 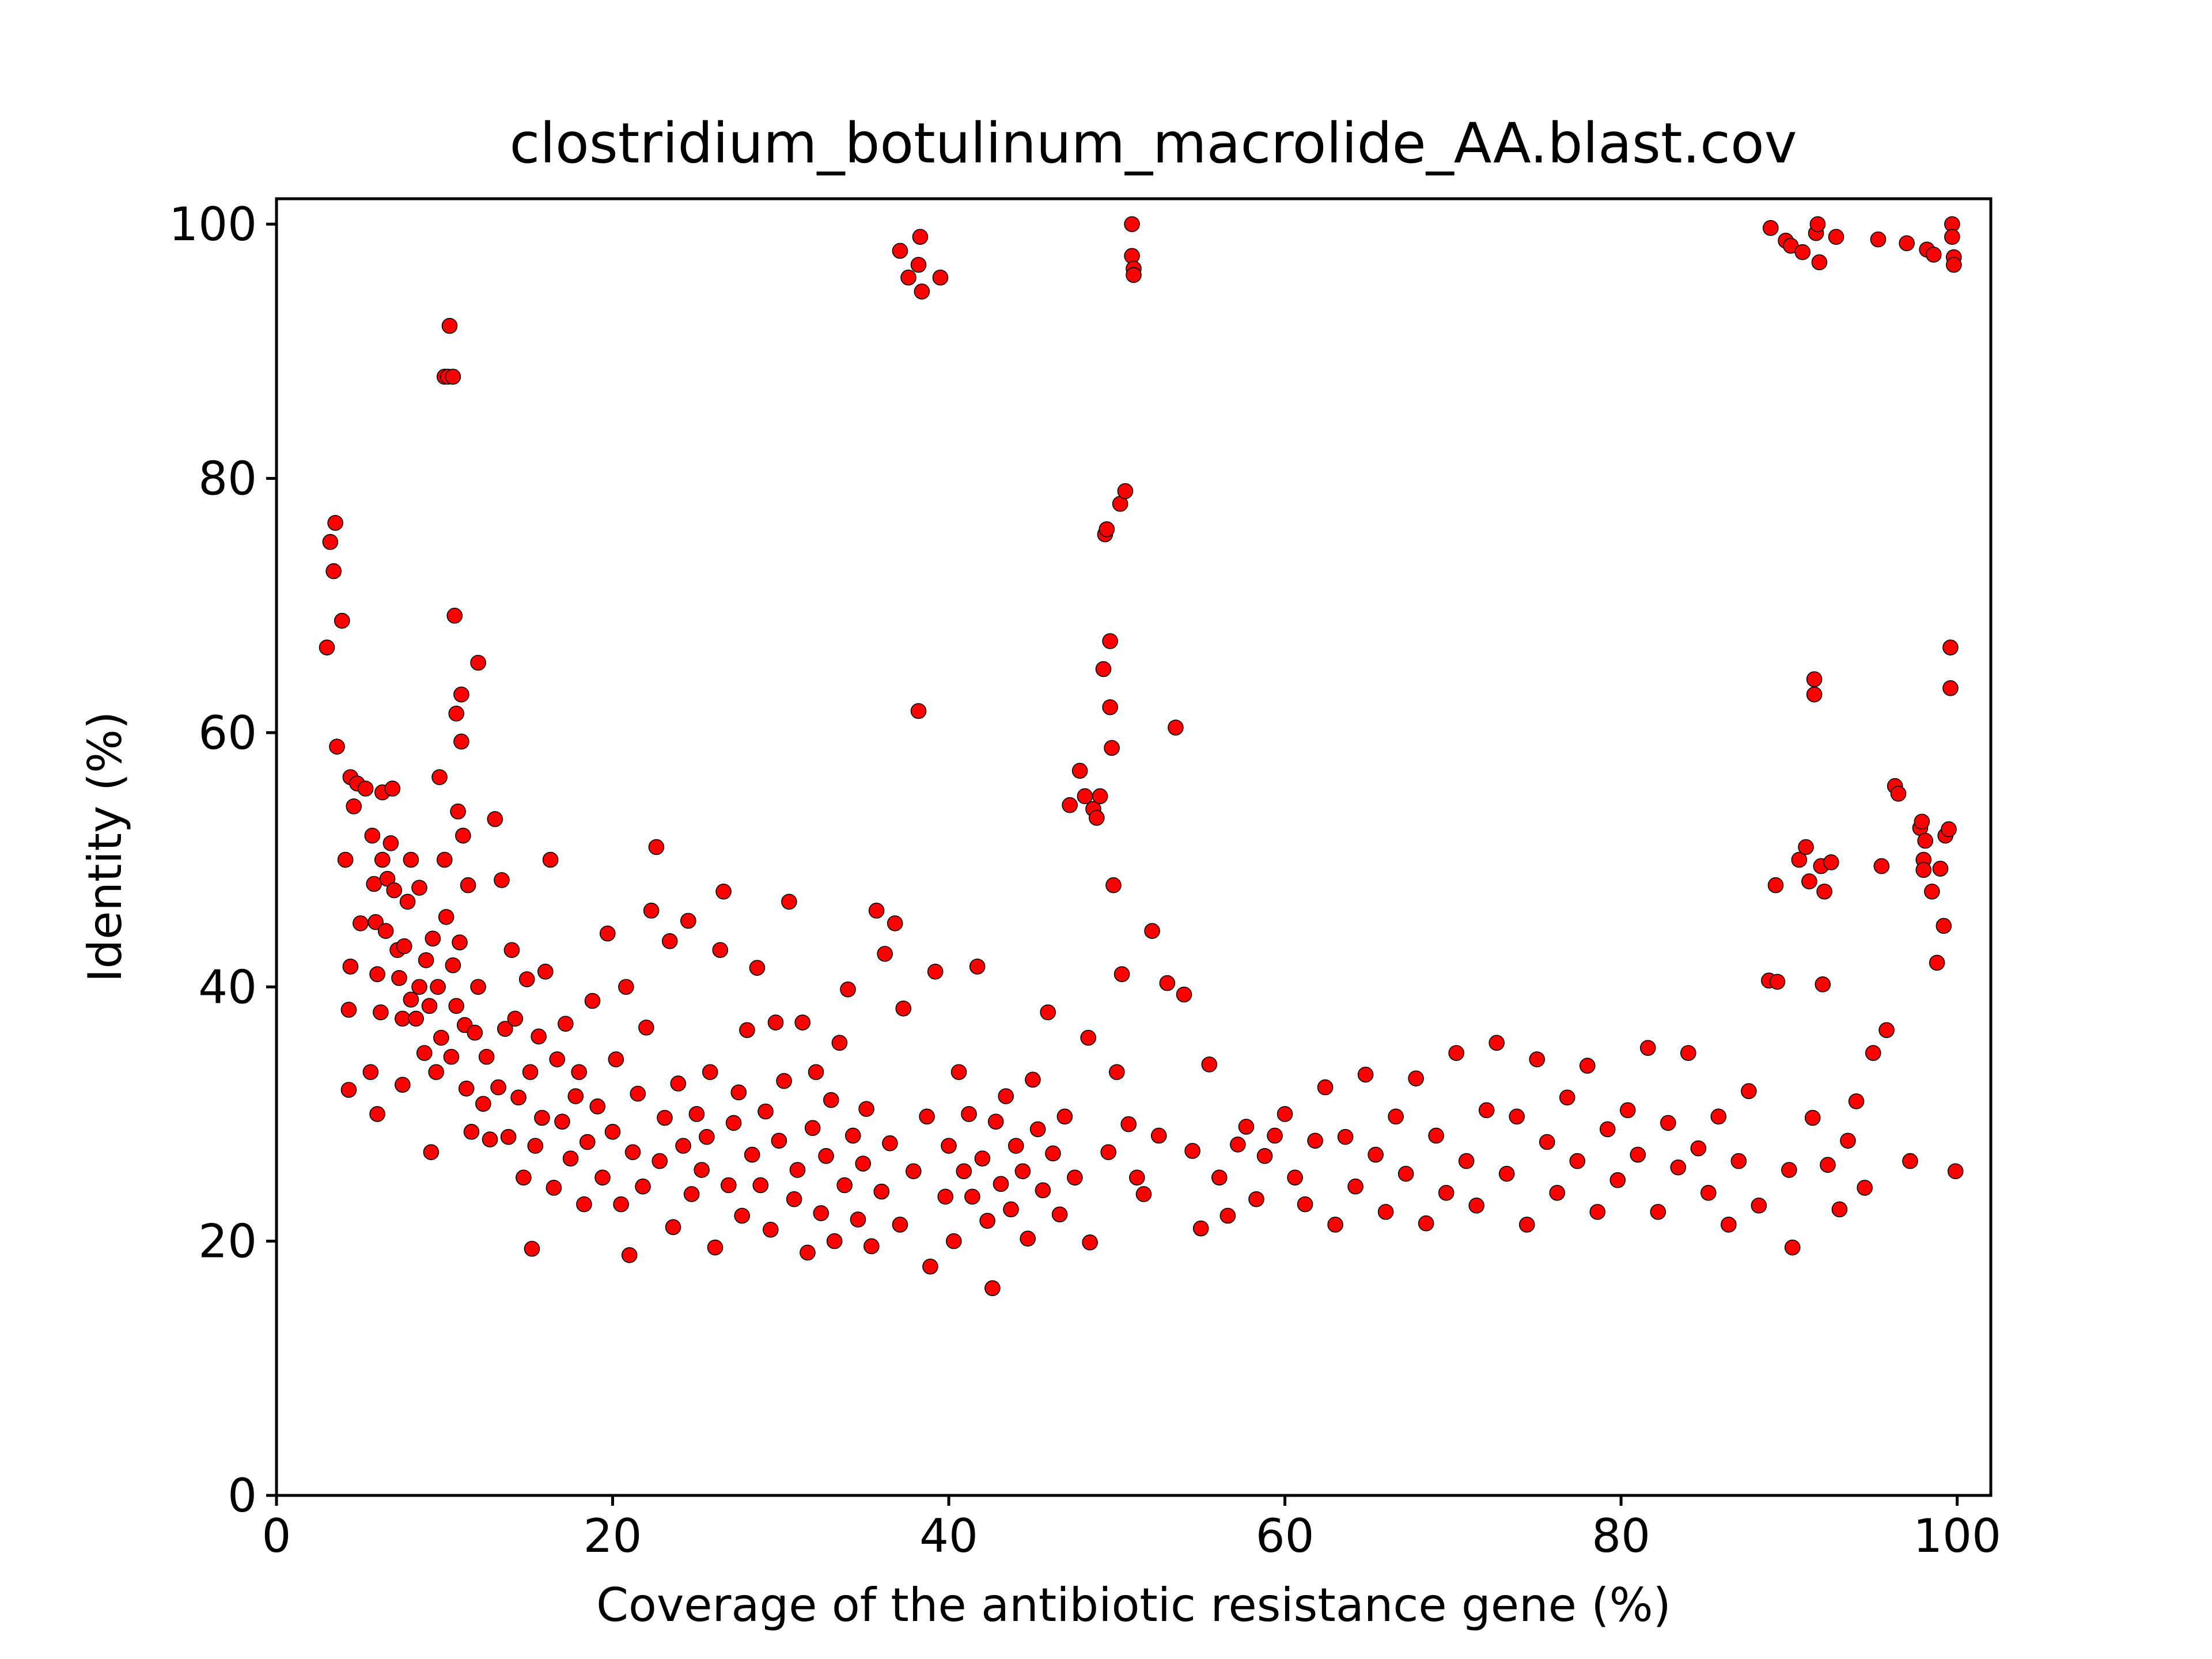 I want to click on y-tick-label: 100, so click(x=213, y=224).